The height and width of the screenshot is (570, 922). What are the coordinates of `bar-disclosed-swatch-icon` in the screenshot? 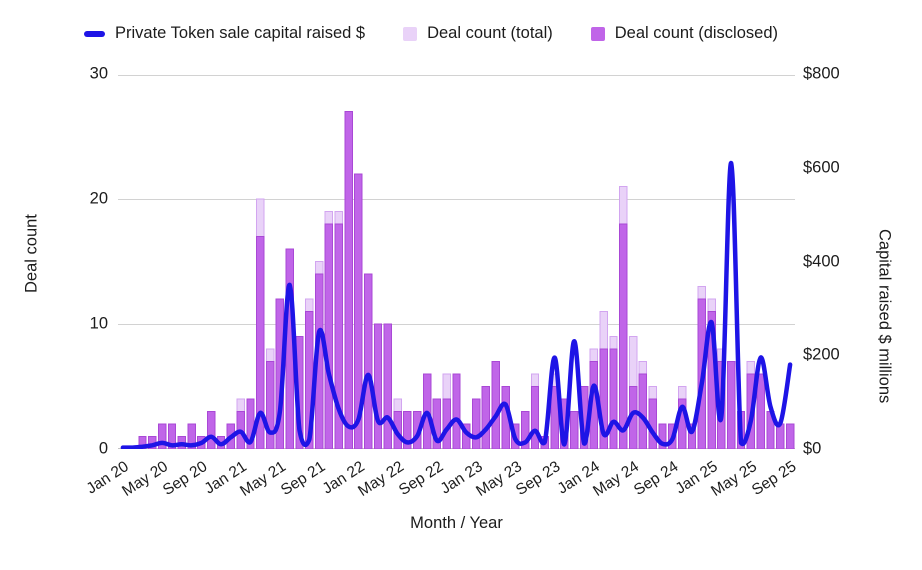 It's located at (597, 33).